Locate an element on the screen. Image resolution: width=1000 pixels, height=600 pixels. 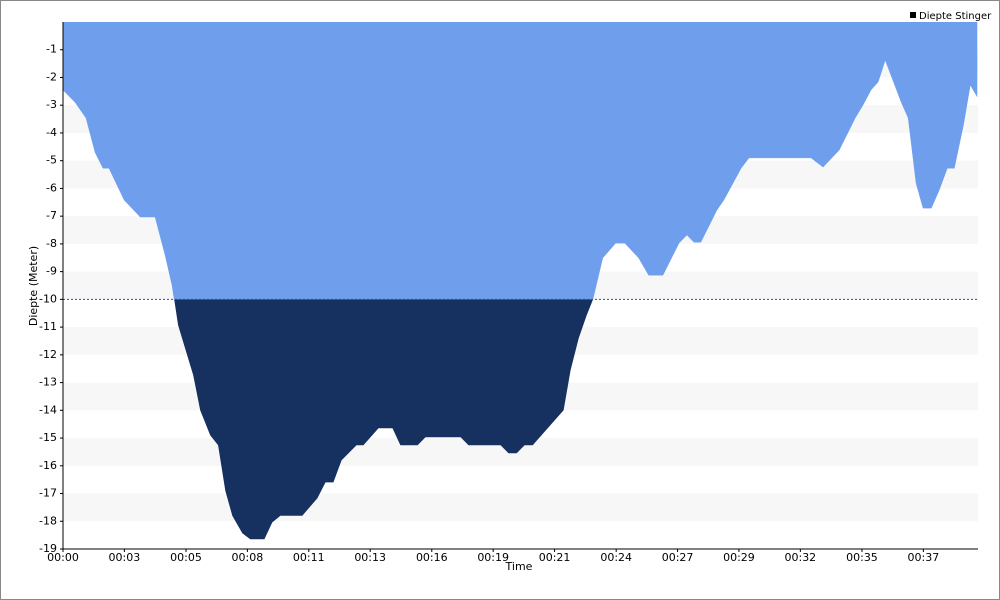
x-tick-label: 00:29 is located at coordinates (739, 557).